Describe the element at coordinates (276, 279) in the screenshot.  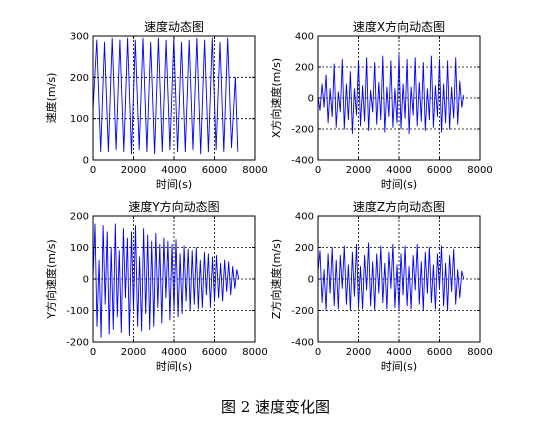
I see `y-axis-label: Z方向速度(m/s)` at that location.